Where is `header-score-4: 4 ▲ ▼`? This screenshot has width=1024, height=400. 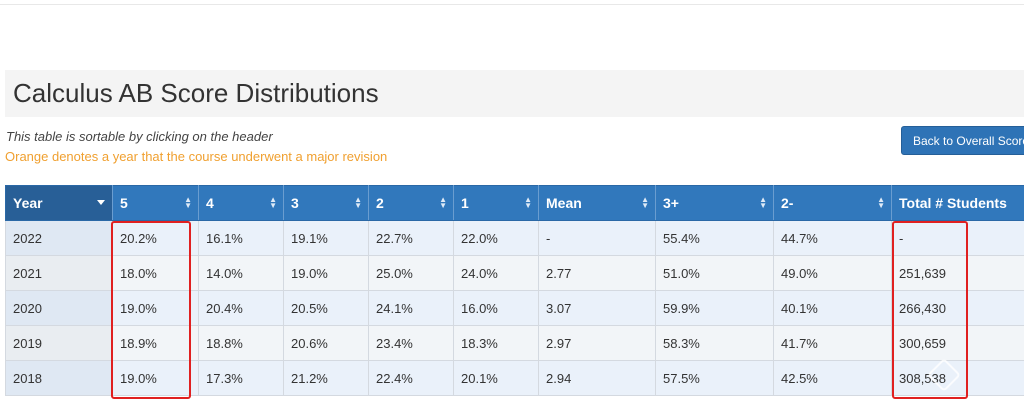 header-score-4: 4 ▲ ▼ is located at coordinates (241, 203).